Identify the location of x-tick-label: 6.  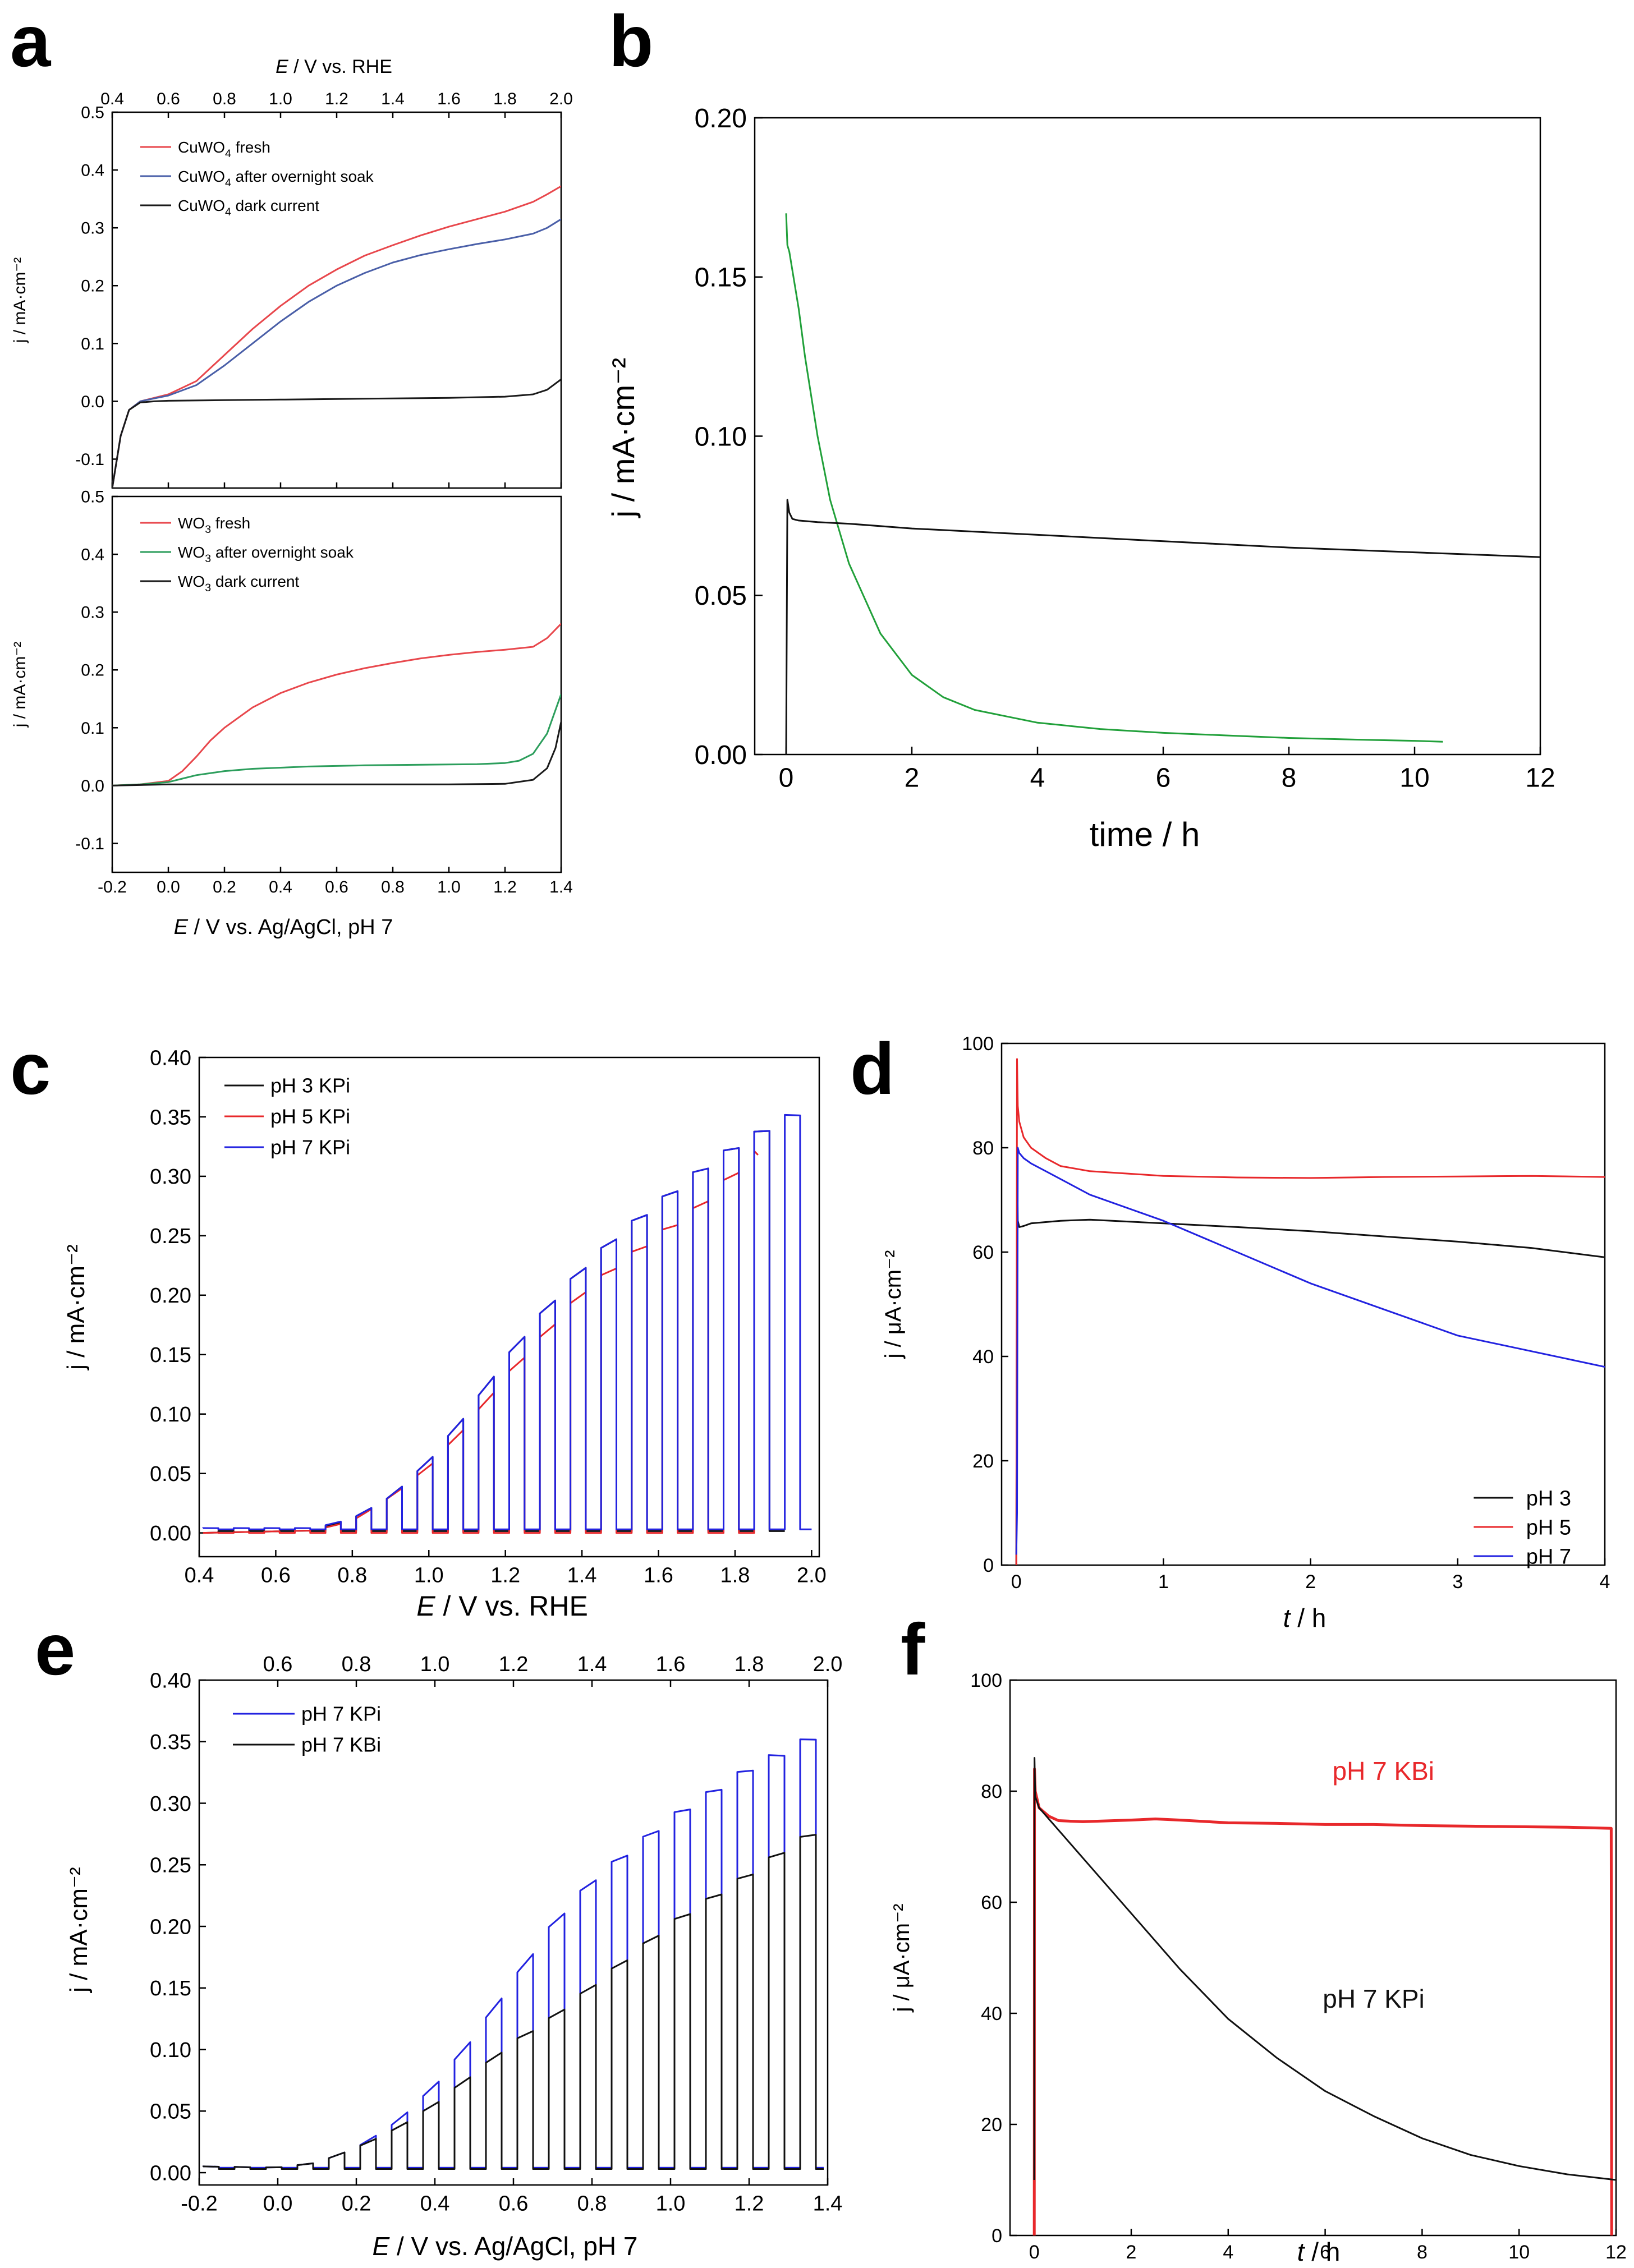
(1325, 2252).